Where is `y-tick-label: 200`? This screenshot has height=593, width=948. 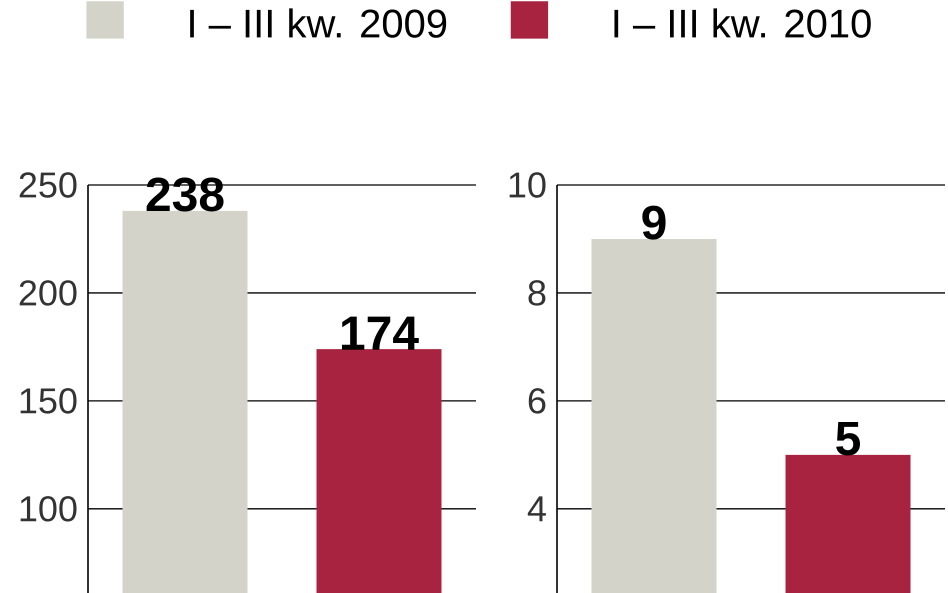
y-tick-label: 200 is located at coordinates (48, 293).